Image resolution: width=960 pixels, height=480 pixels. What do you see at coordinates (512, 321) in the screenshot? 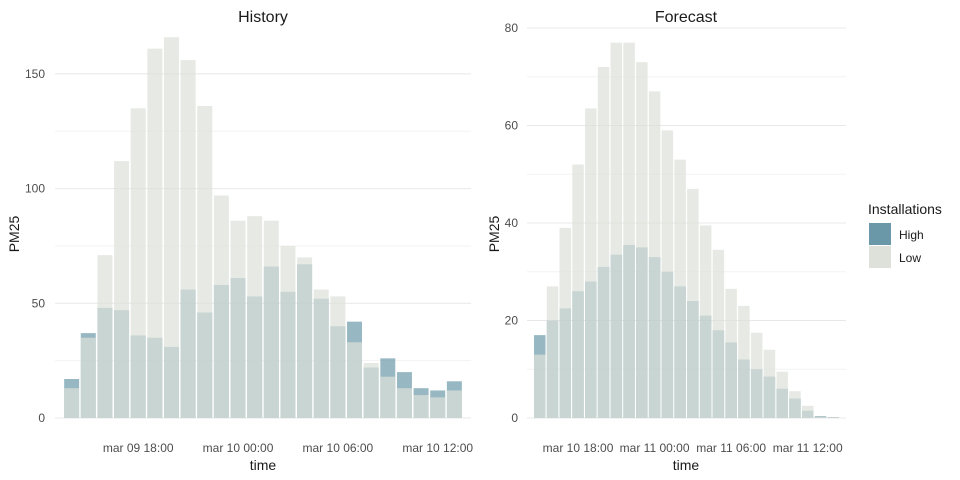
I see `y-tick-label: 20` at bounding box center [512, 321].